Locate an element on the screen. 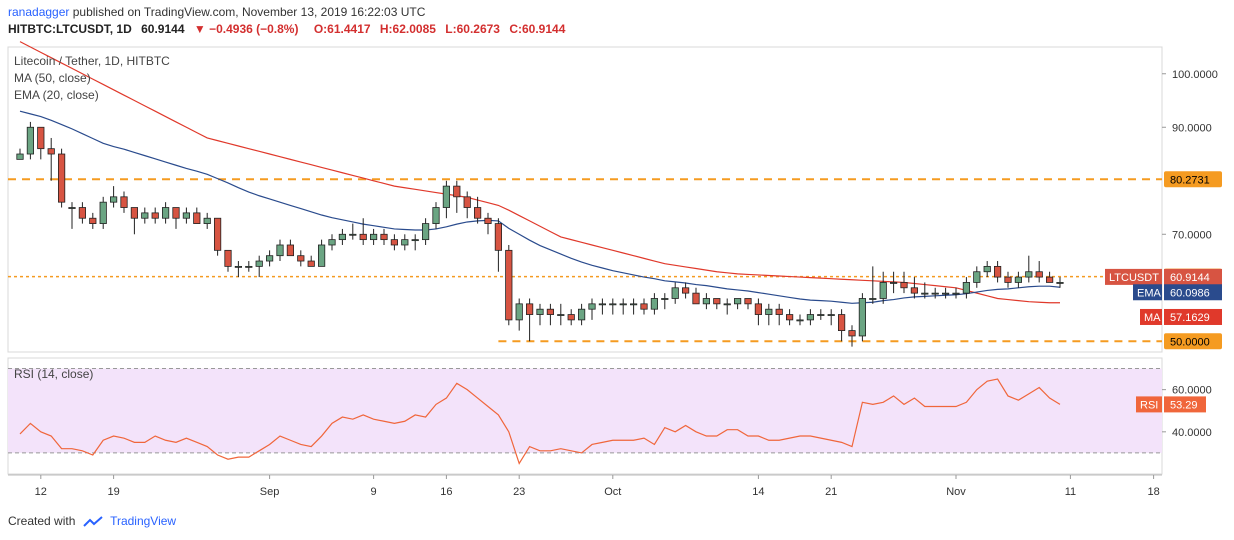  ma-legend: MA (50, close) is located at coordinates (52, 78).